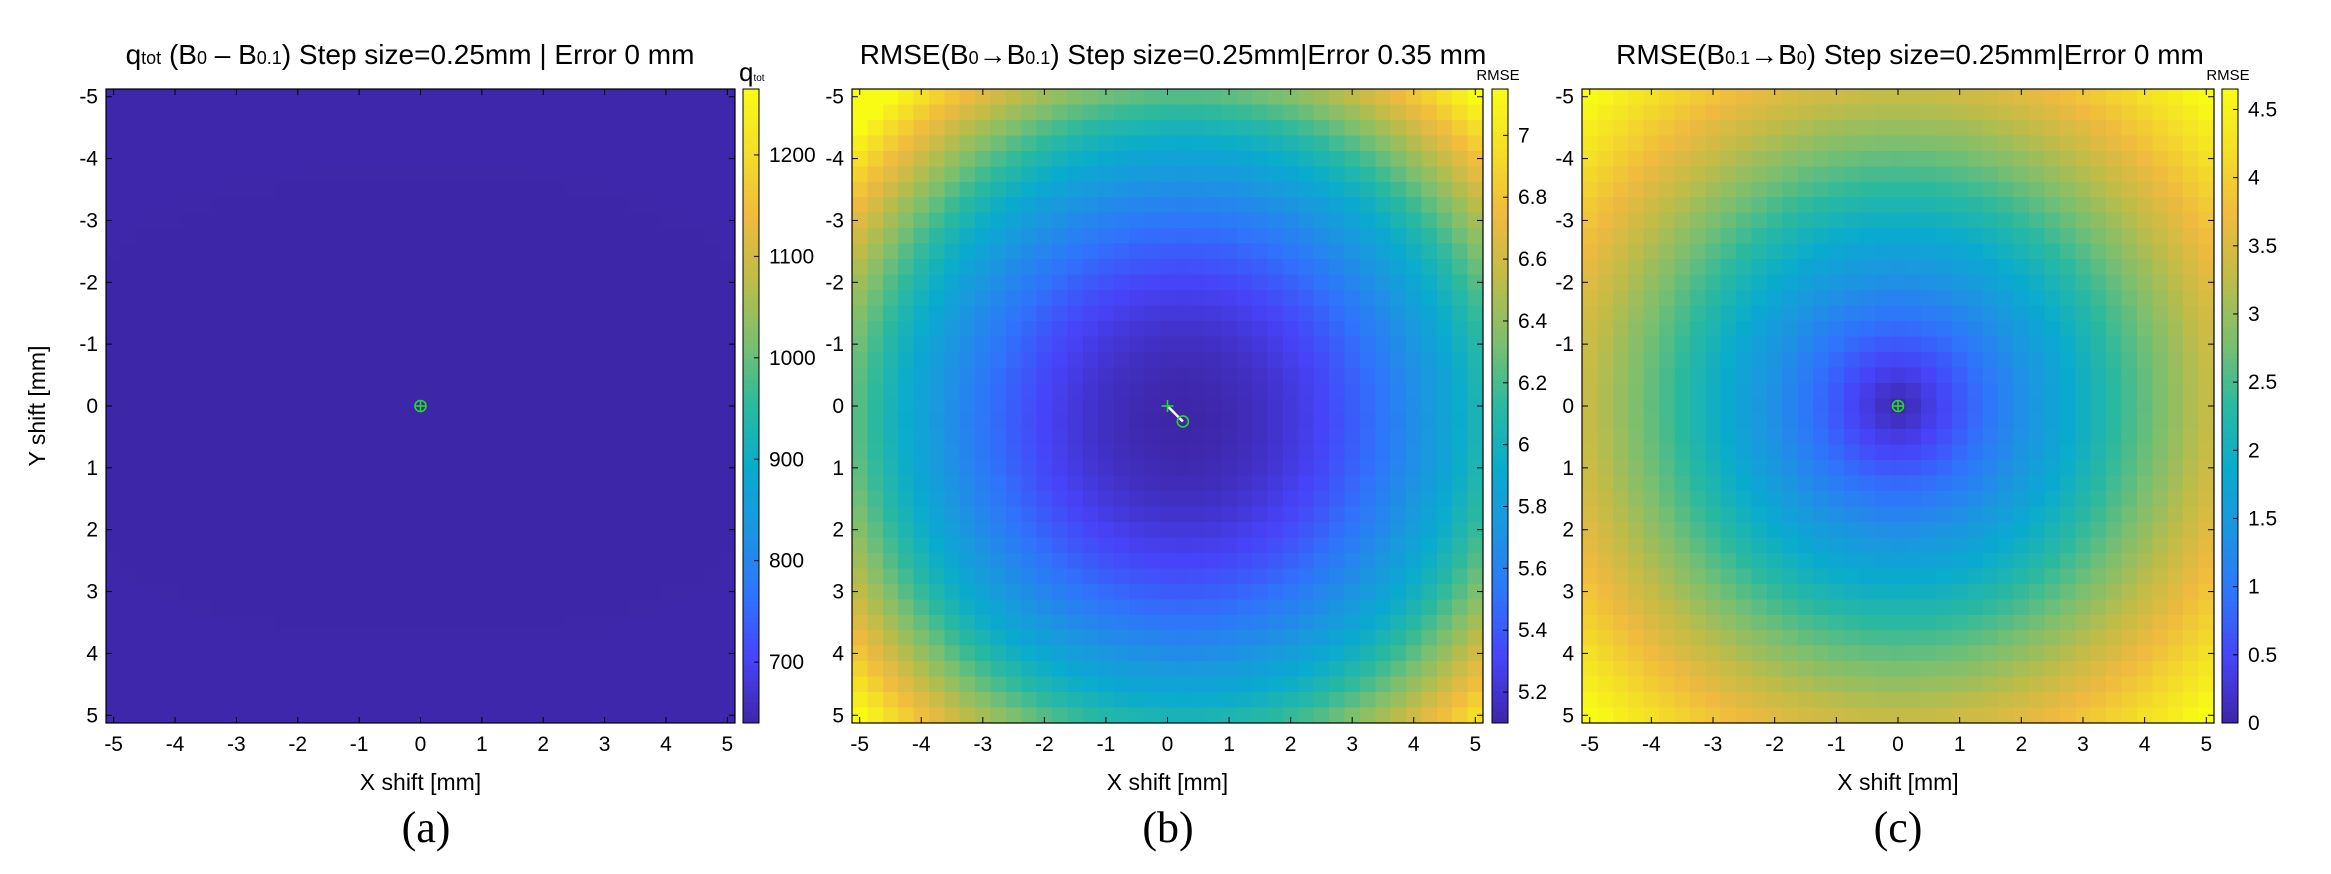  Describe the element at coordinates (88, 344) in the screenshot. I see `y-tick-label: -1` at that location.